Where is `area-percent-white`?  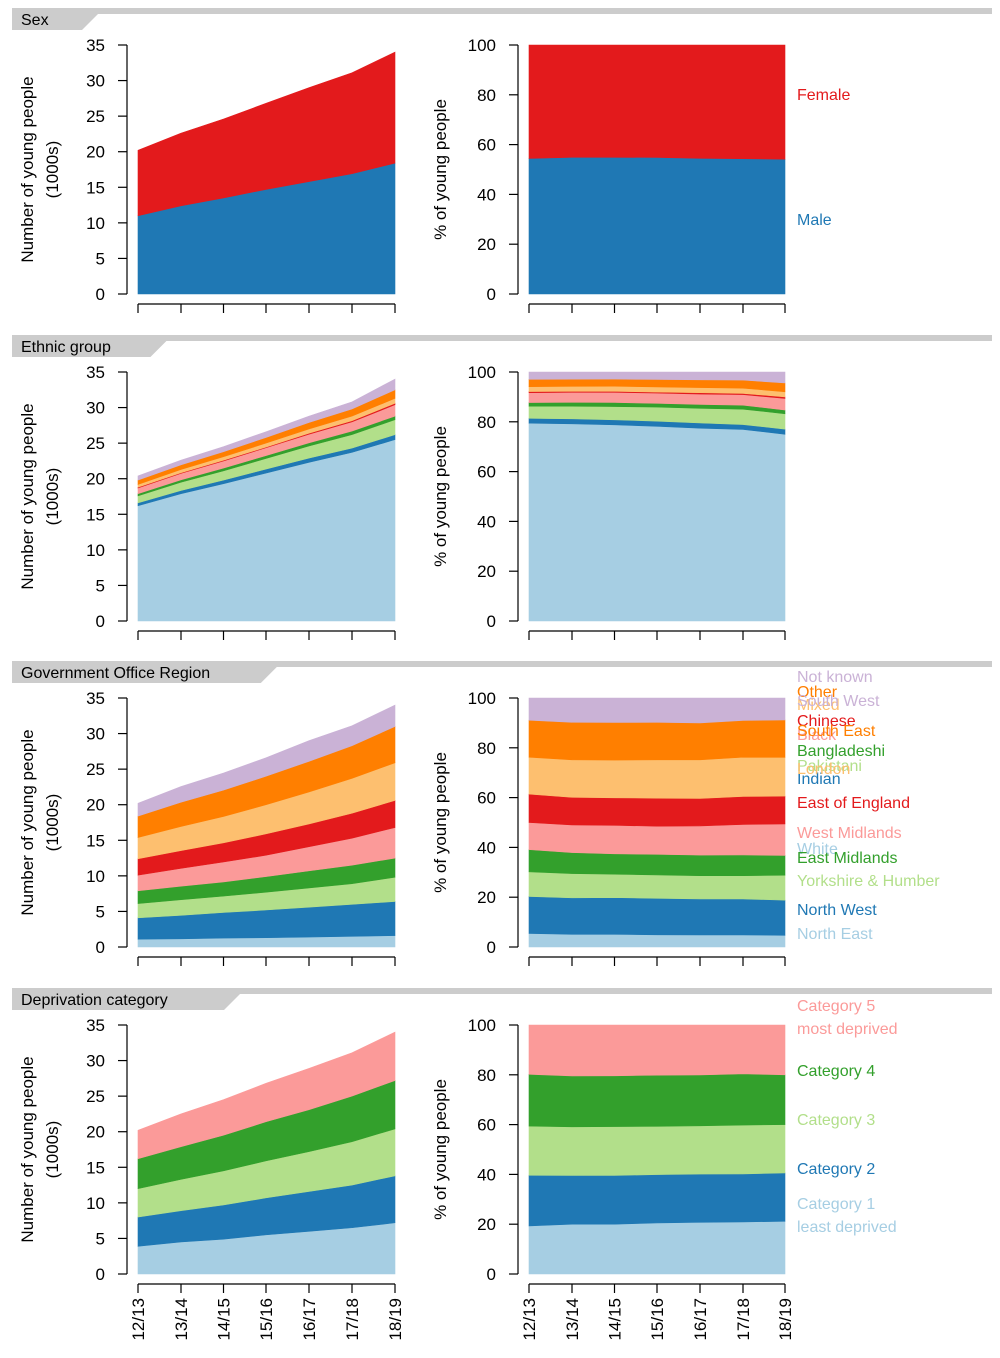
area-percent-white is located at coordinates (657, 522).